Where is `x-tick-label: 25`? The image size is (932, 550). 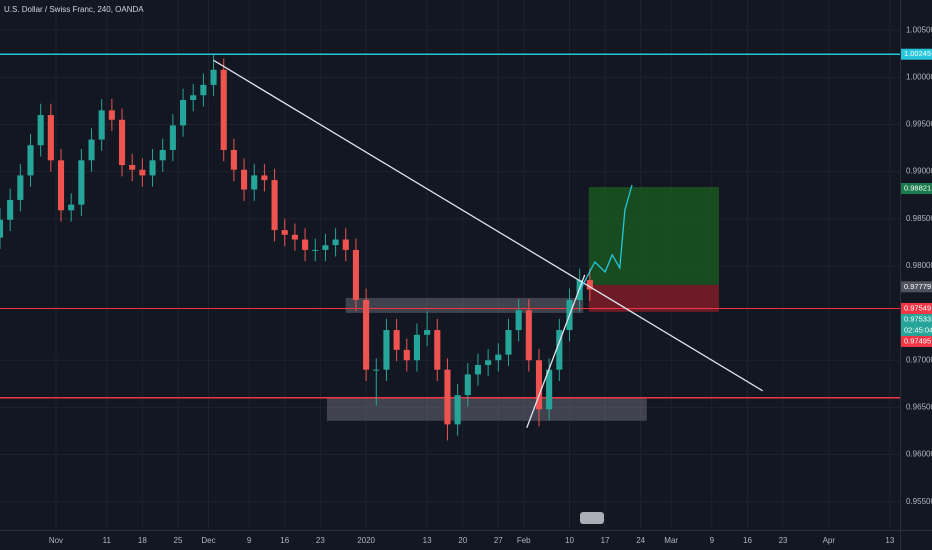 x-tick-label: 25 is located at coordinates (178, 540).